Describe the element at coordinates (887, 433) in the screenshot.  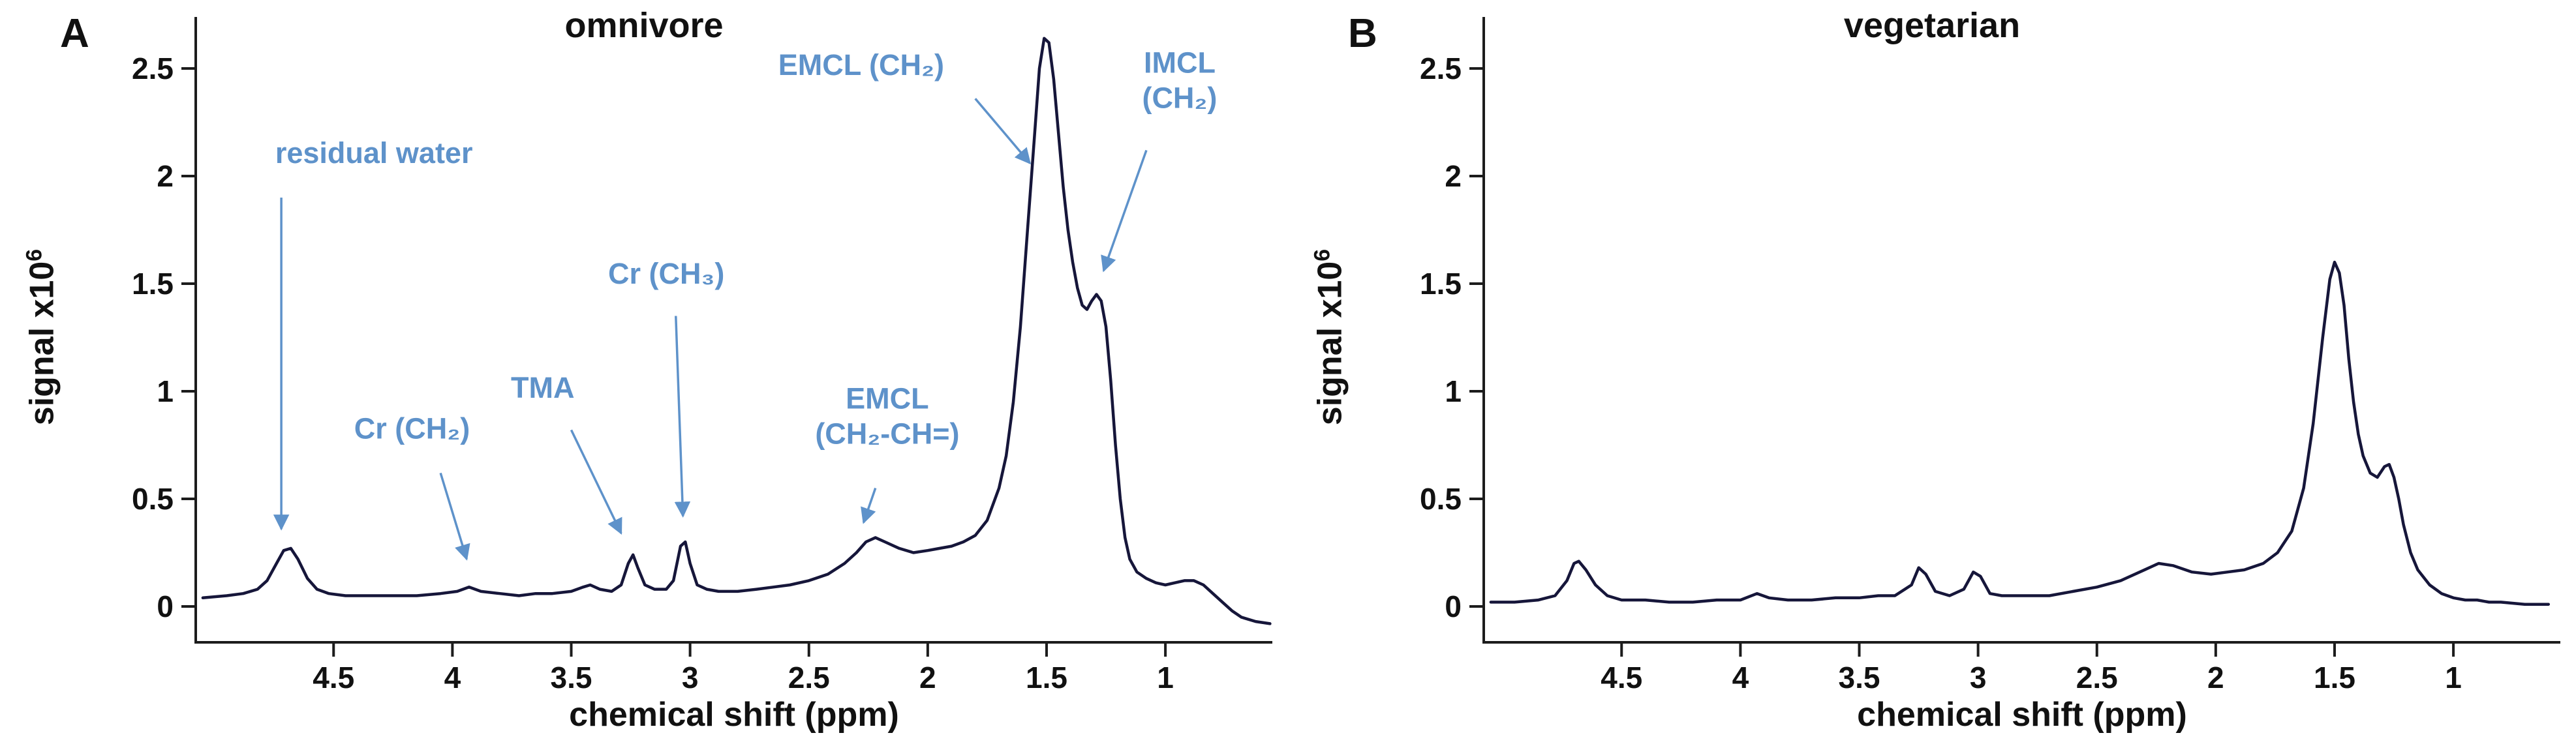
I see `annotation-text: (CH₂-CH=)` at that location.